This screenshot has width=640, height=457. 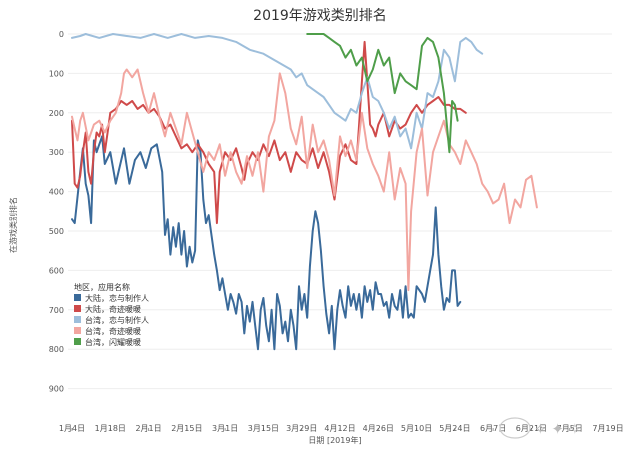 What do you see at coordinates (113, 309) in the screenshot?
I see `legend-entry: 大陆，奇迹暖暖` at bounding box center [113, 309].